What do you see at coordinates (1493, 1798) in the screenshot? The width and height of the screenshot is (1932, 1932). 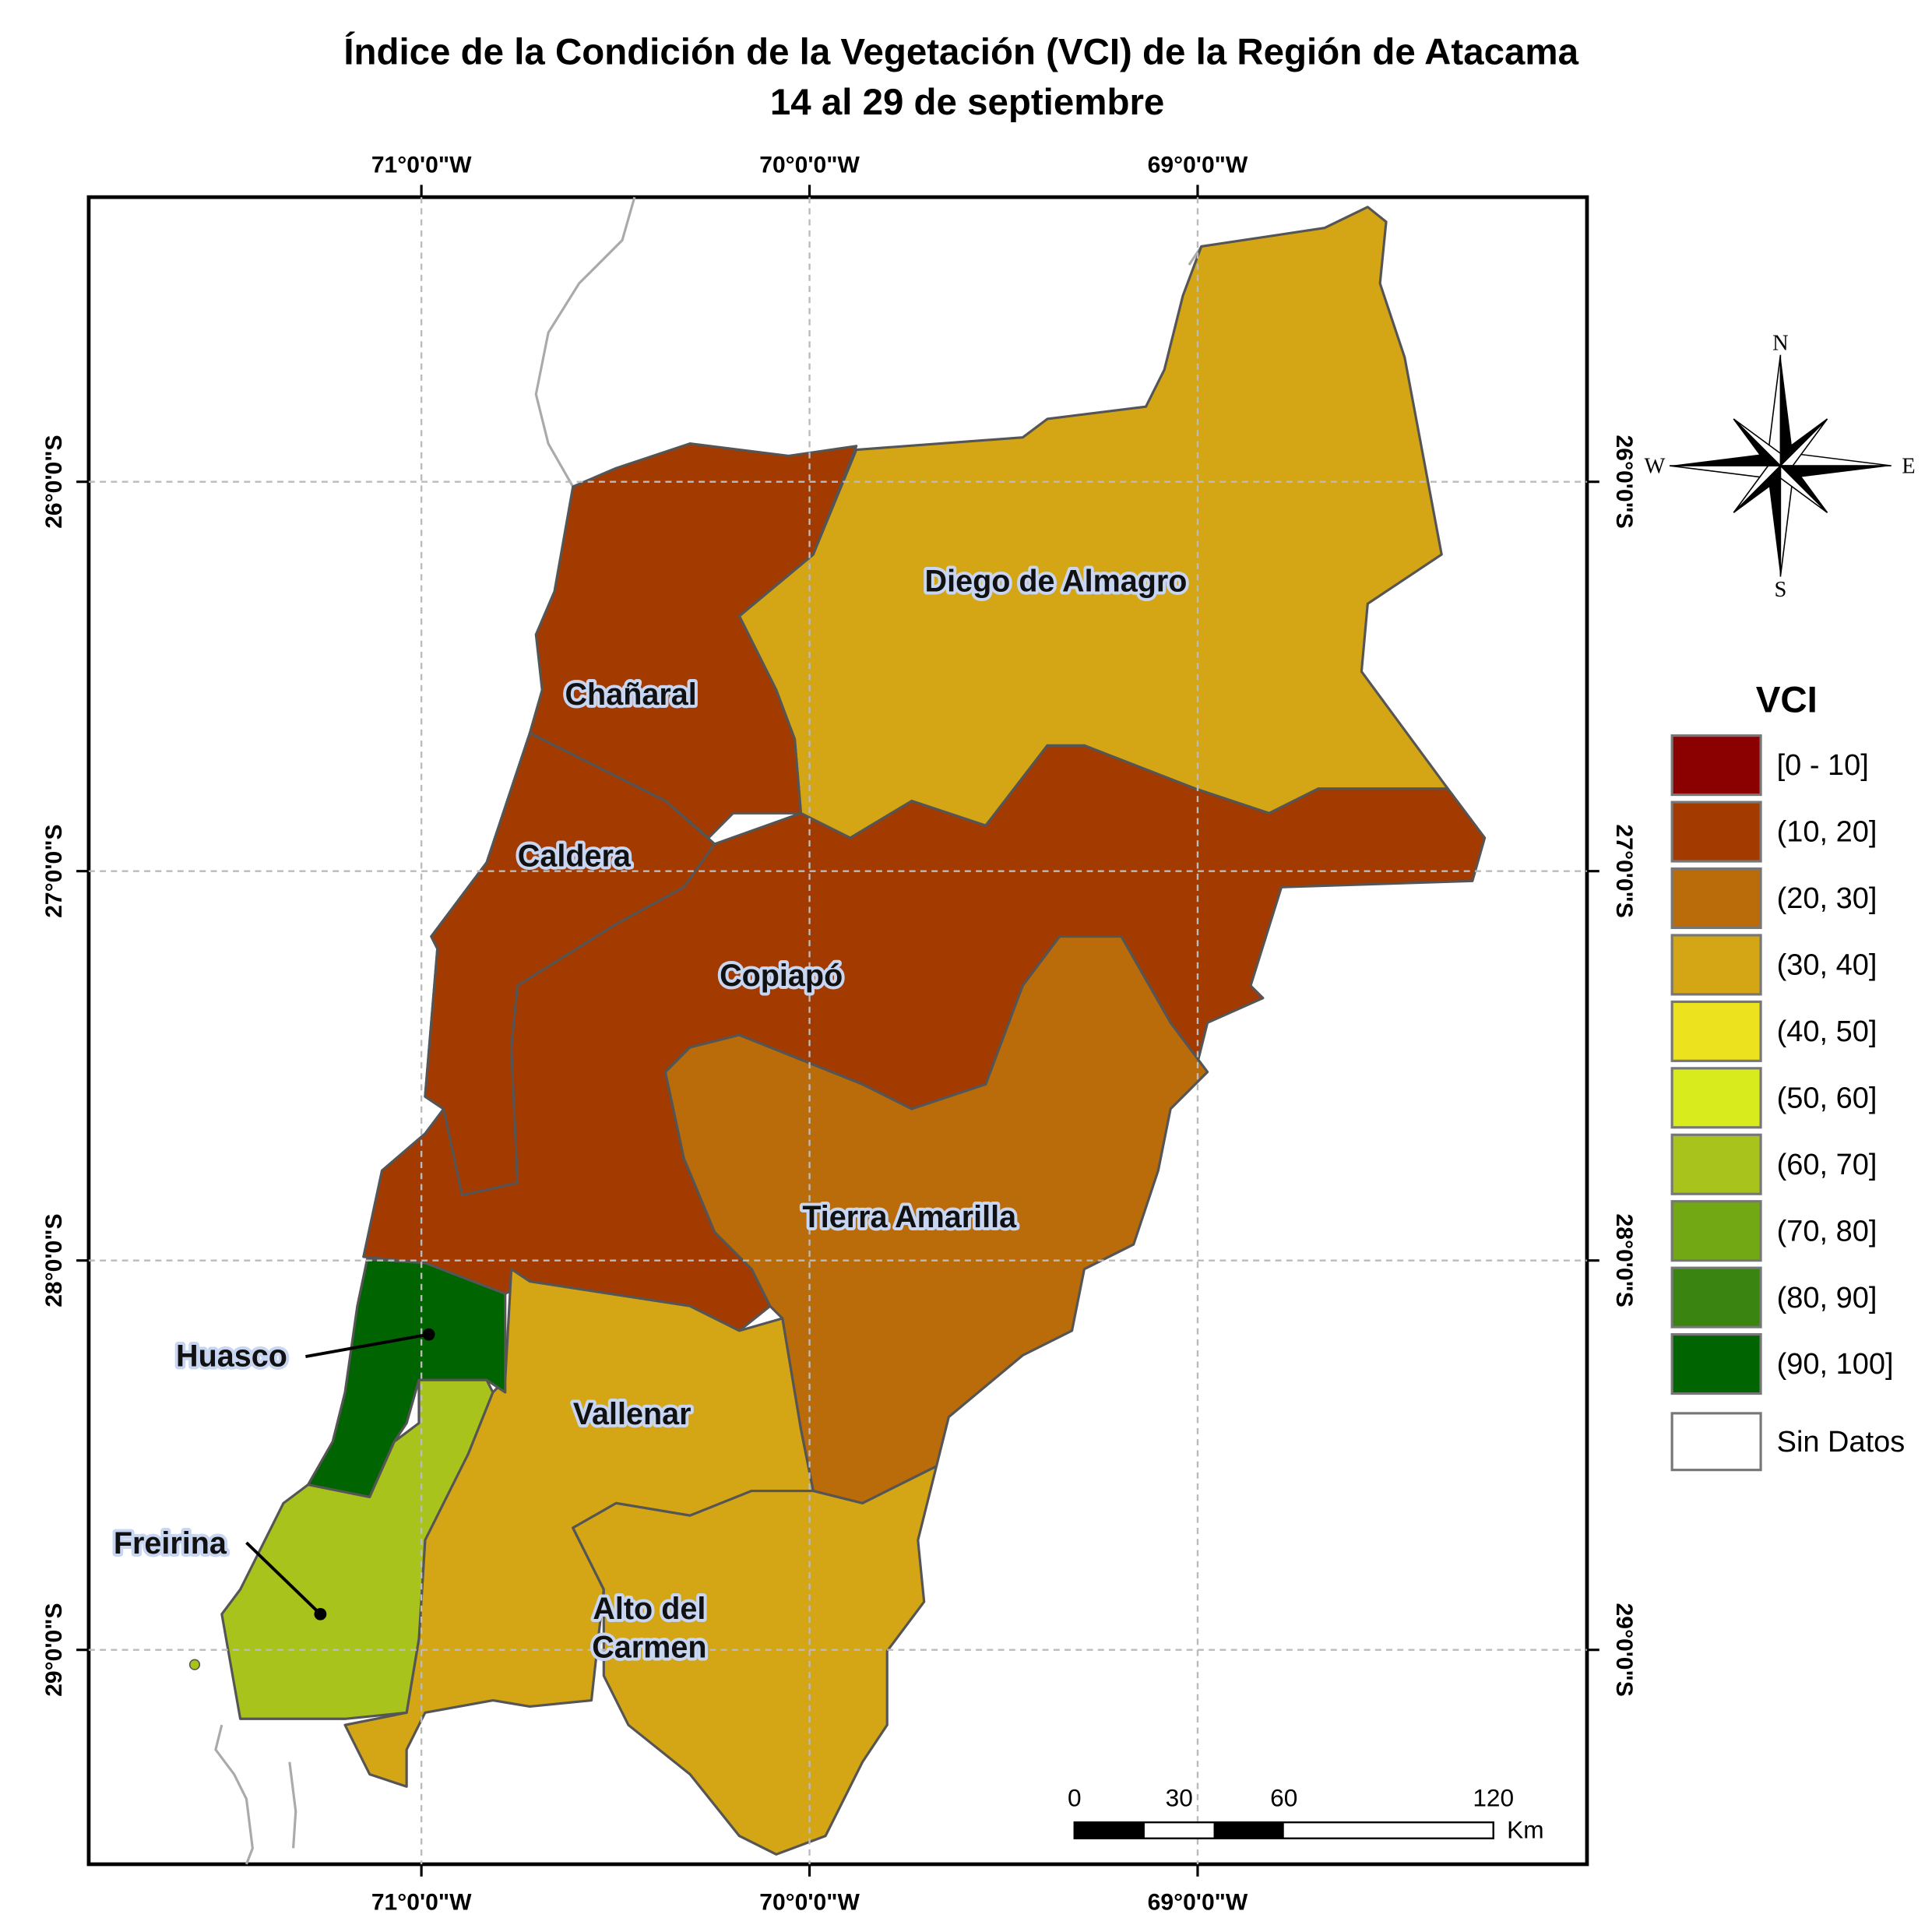 I see `scale-label: 120` at bounding box center [1493, 1798].